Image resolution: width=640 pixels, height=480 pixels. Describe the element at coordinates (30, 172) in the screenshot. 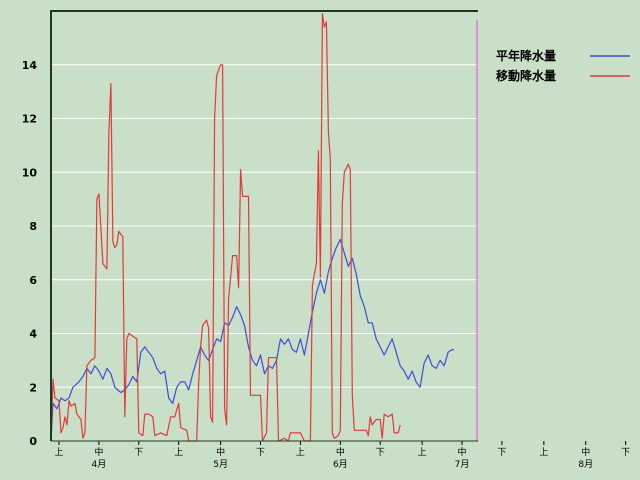

I see `y-tick-label: 10` at that location.